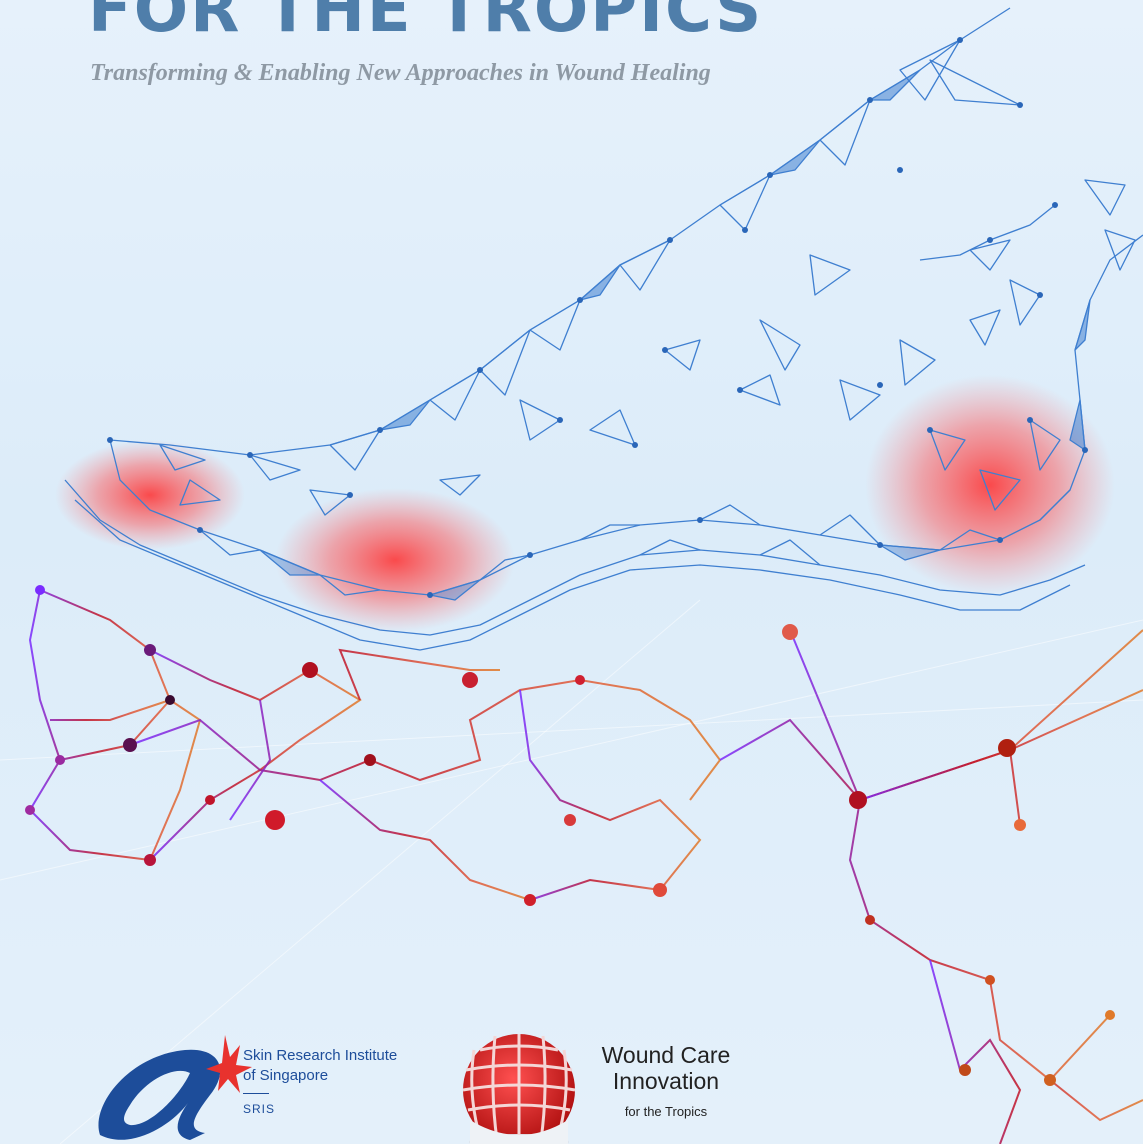 The width and height of the screenshot is (1143, 1144). What do you see at coordinates (286, 1075) in the screenshot?
I see `sris-name-line2: of Singapore` at bounding box center [286, 1075].